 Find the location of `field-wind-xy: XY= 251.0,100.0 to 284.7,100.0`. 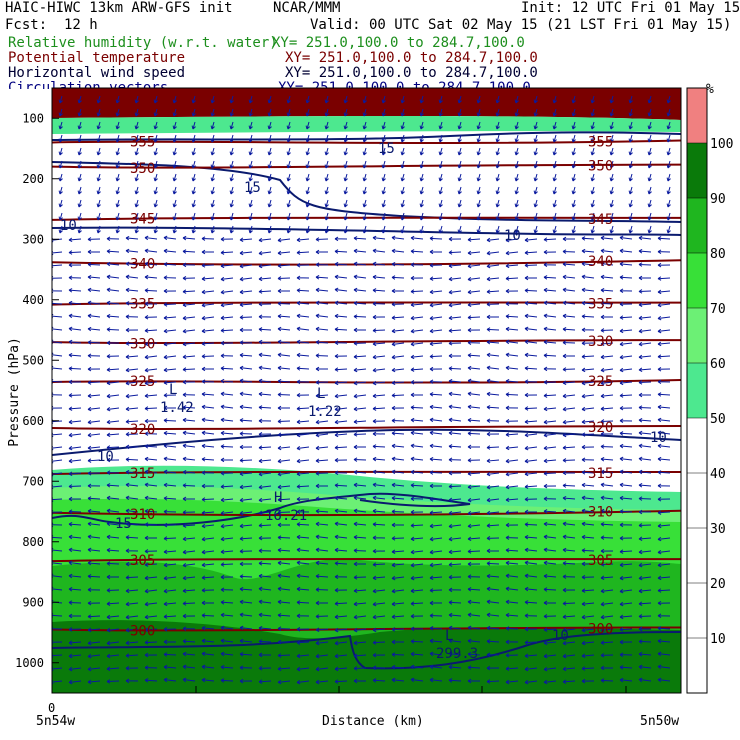

field-wind-xy: XY= 251.0,100.0 to 284.7,100.0 is located at coordinates (411, 73).